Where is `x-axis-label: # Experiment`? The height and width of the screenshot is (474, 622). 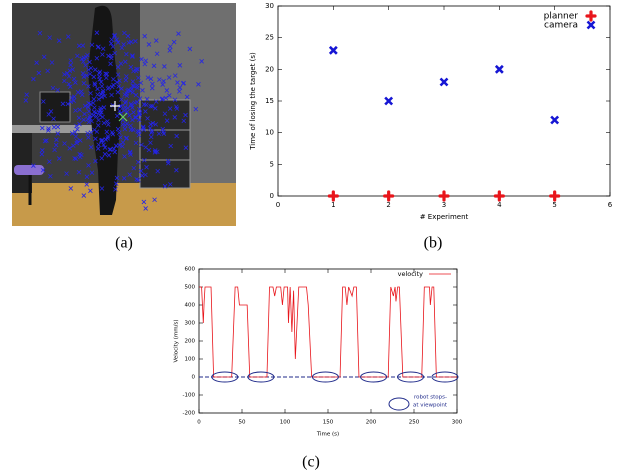
x-axis-label: # Experiment is located at coordinates (444, 217).